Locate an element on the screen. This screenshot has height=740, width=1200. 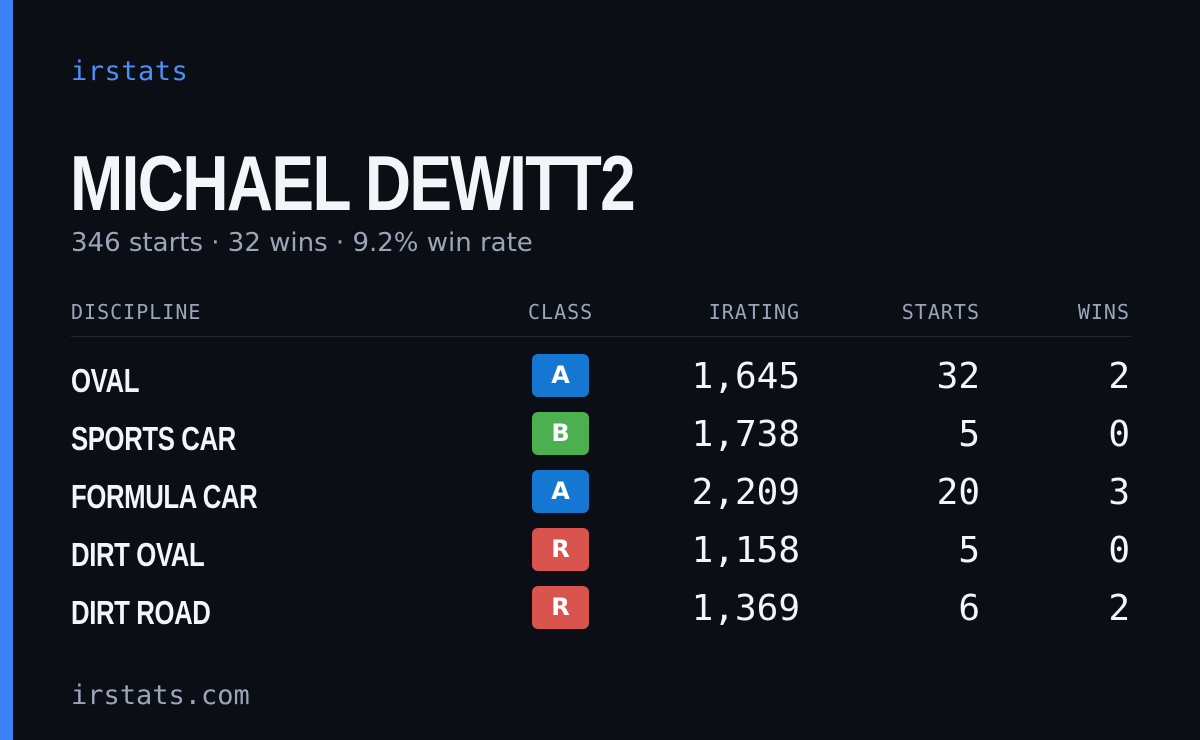
table-row: SPORTS CAR B 1,738 5 0 is located at coordinates (601, 439).